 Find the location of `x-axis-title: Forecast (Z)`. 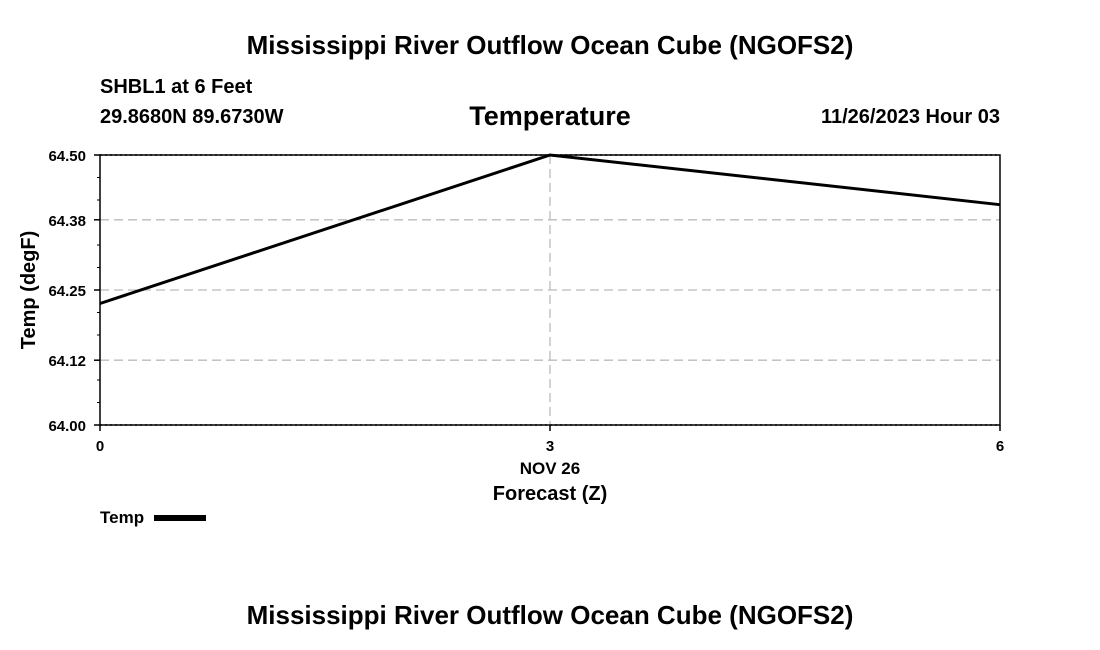

x-axis-title: Forecast (Z) is located at coordinates (550, 494).